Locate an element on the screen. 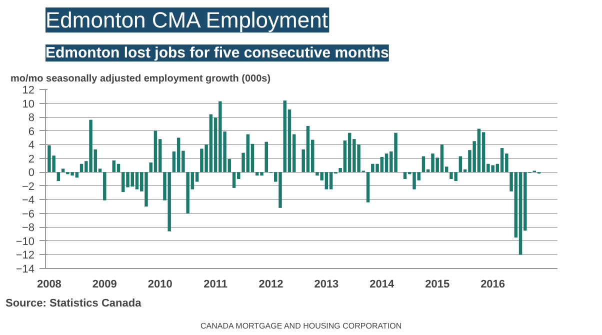 The image size is (602, 335). y-tick-label: −14 is located at coordinates (25, 270).